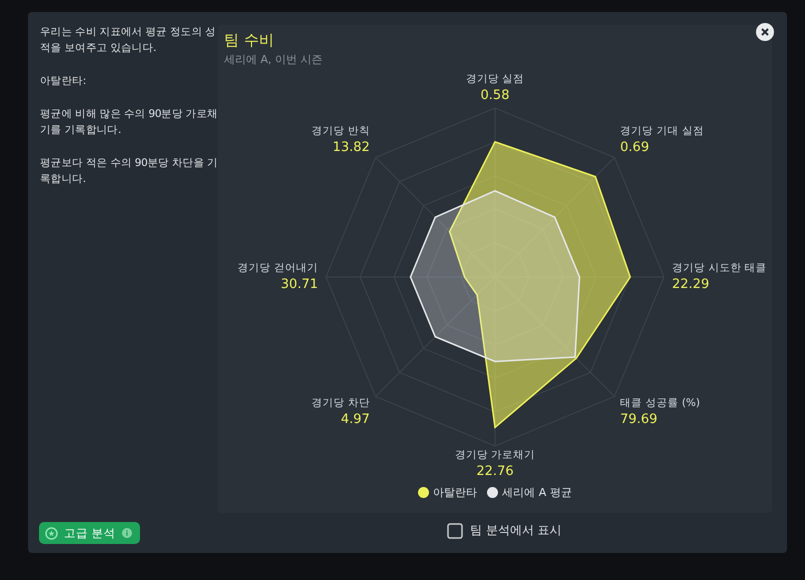 Image resolution: width=805 pixels, height=580 pixels. Describe the element at coordinates (128, 40) in the screenshot. I see `text: 우리는 수비 지표에서 평균 정도의 성적을 보여주고 있습니다.` at that location.